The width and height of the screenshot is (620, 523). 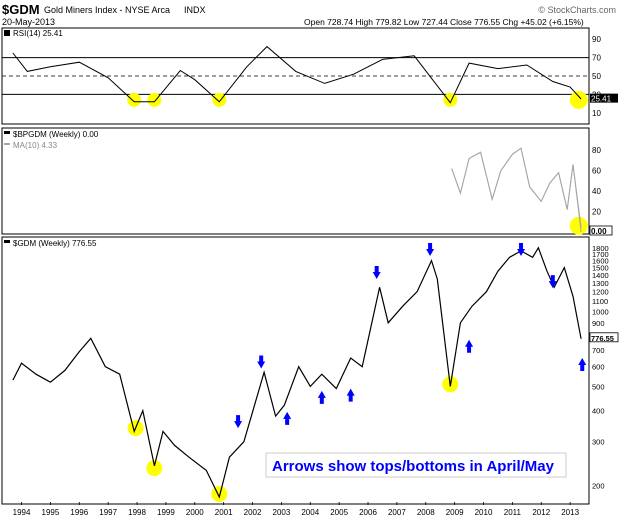 I want to click on x-tick-label: 1996, so click(x=79, y=512).